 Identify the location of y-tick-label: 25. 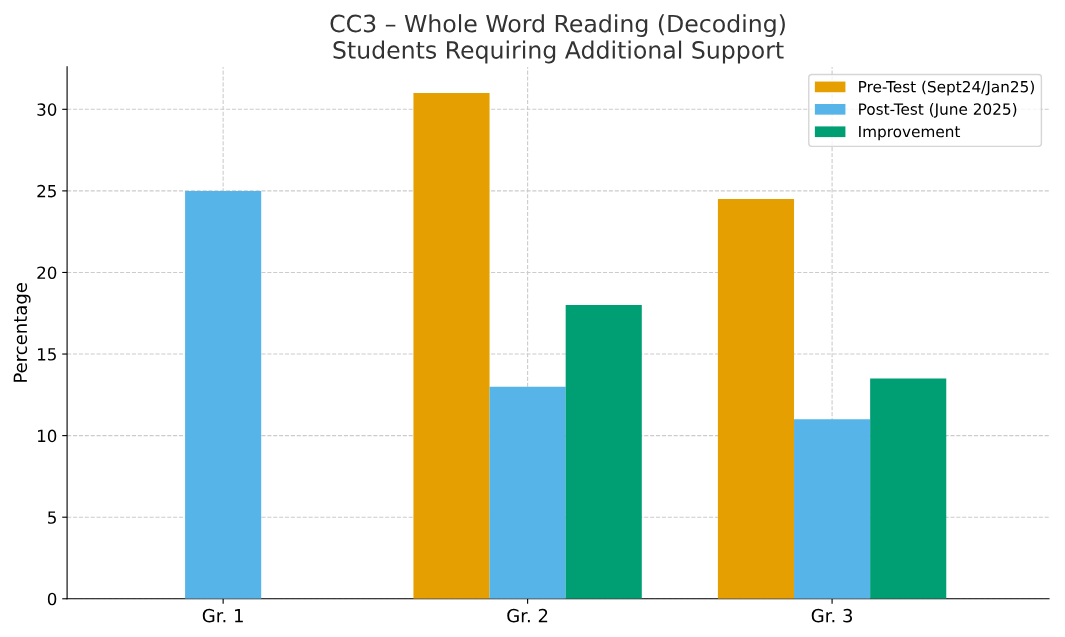
(46, 191).